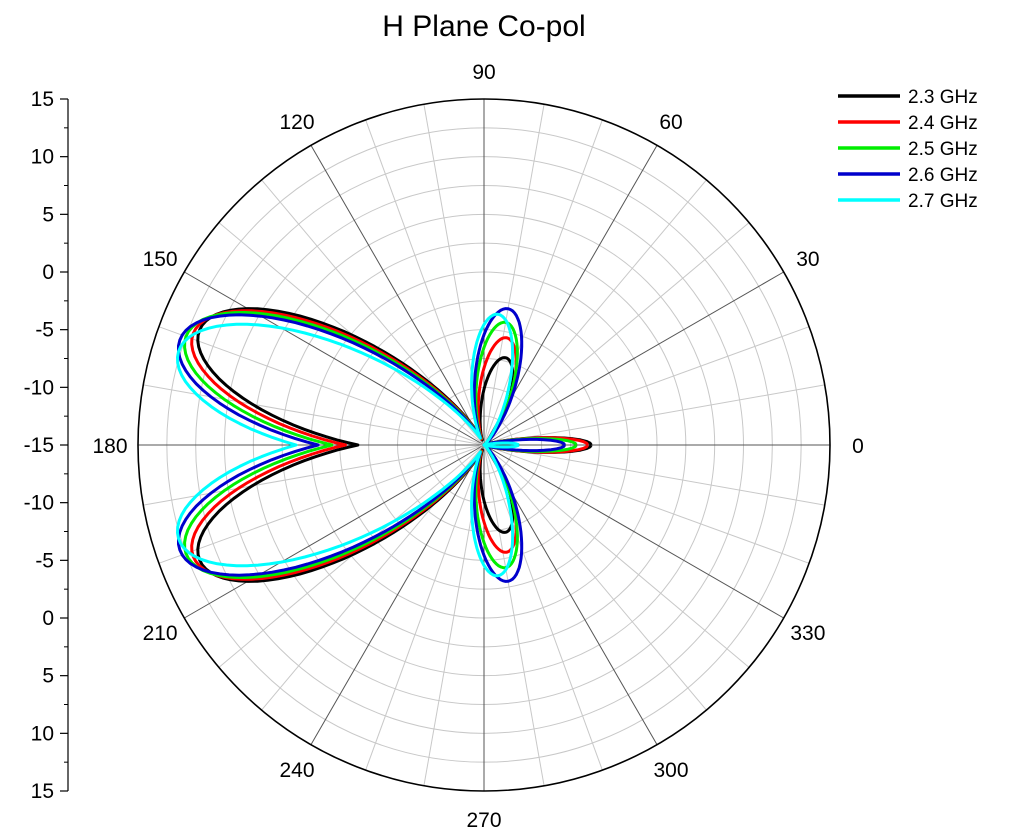 The height and width of the screenshot is (836, 1010). Describe the element at coordinates (483, 72) in the screenshot. I see `angle-label-90: 90` at that location.